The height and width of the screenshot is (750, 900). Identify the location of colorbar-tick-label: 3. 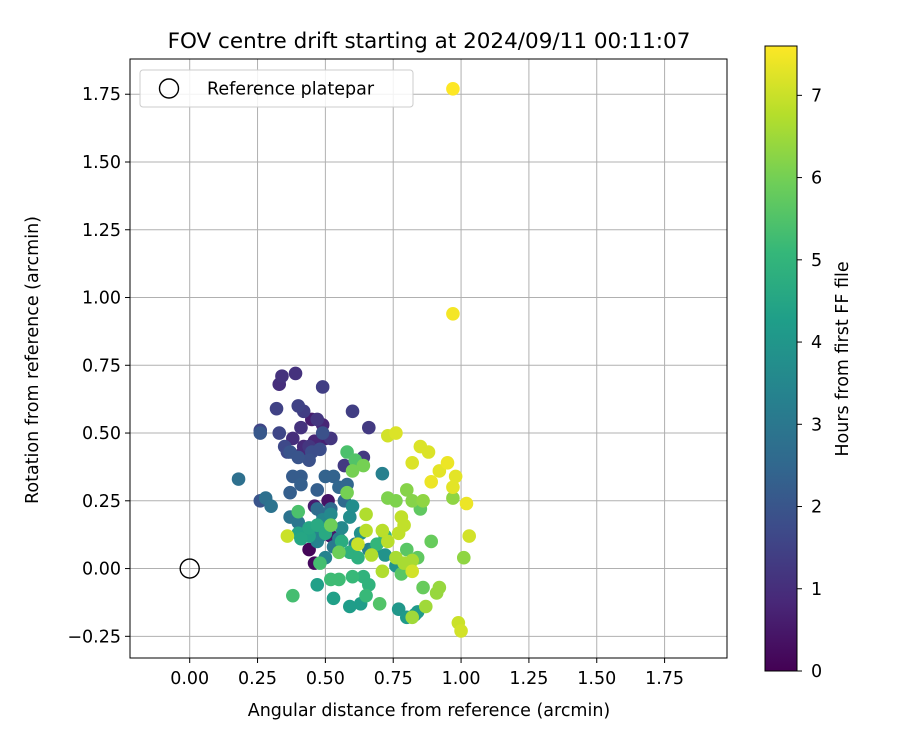
(816, 425).